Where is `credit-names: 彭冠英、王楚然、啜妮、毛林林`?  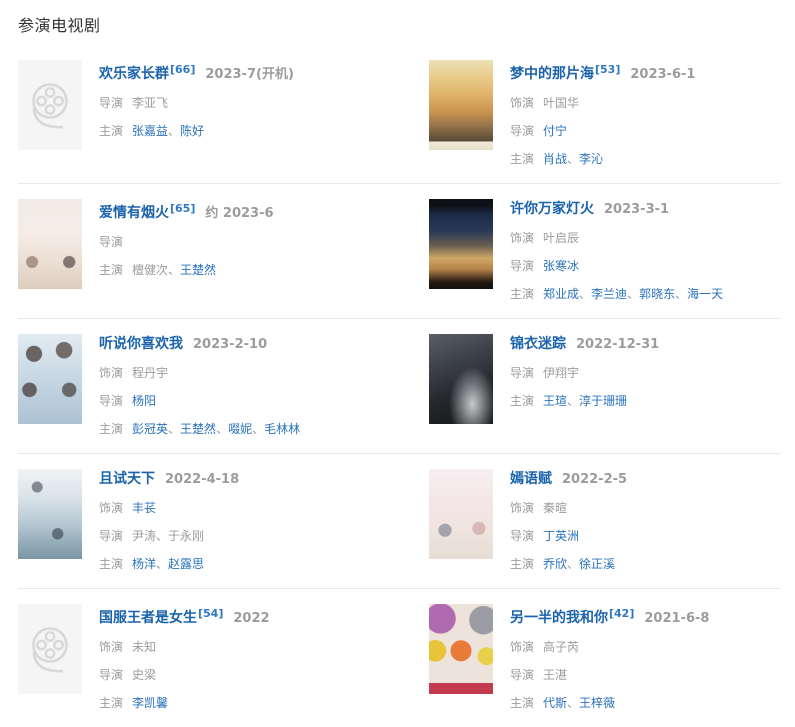 credit-names: 彭冠英、王楚然、啜妮、毛林林 is located at coordinates (216, 429).